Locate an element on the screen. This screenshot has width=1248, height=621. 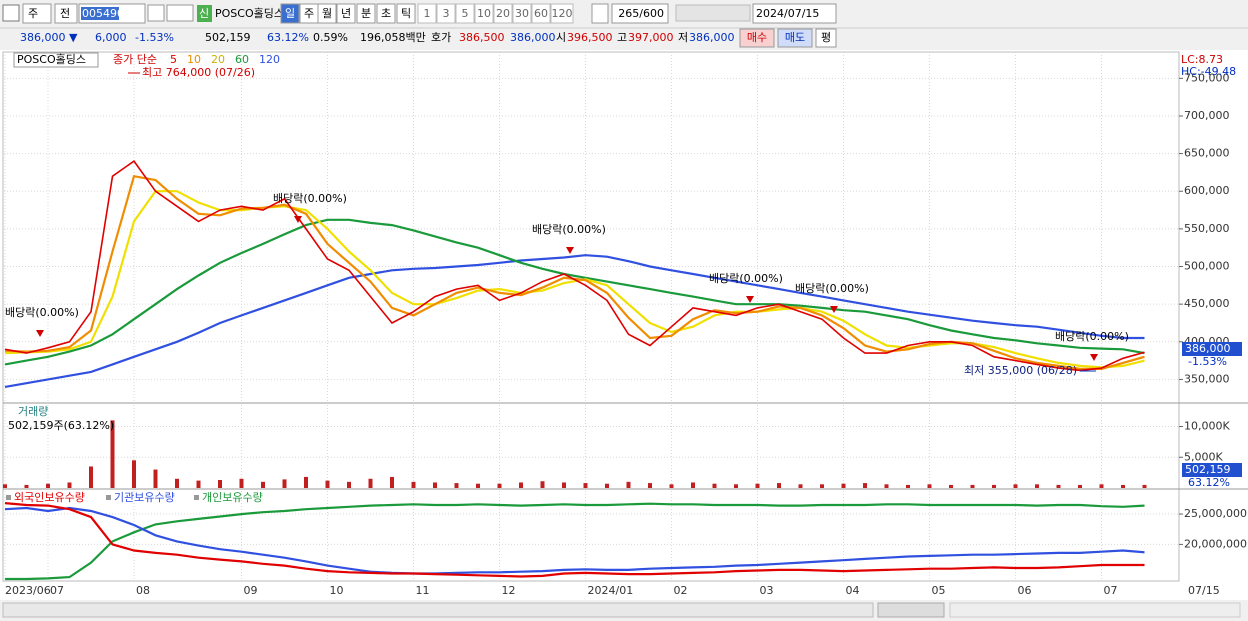
x-tick-label: 09 is located at coordinates (251, 590).